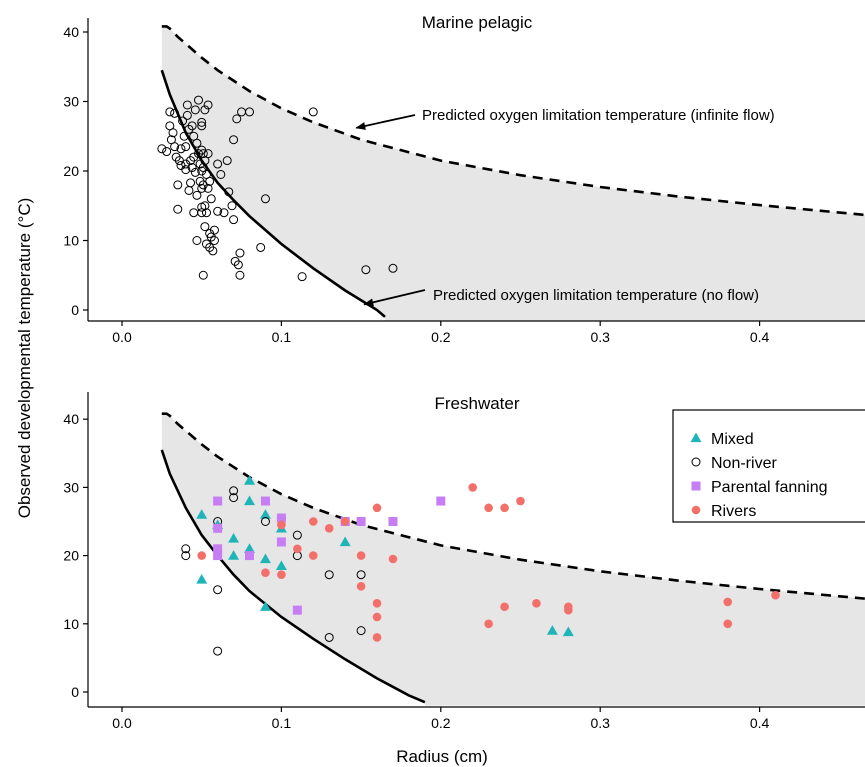 Image resolution: width=865 pixels, height=767 pixels. Describe the element at coordinates (488, 562) in the screenshot. I see `series-rivers` at that location.